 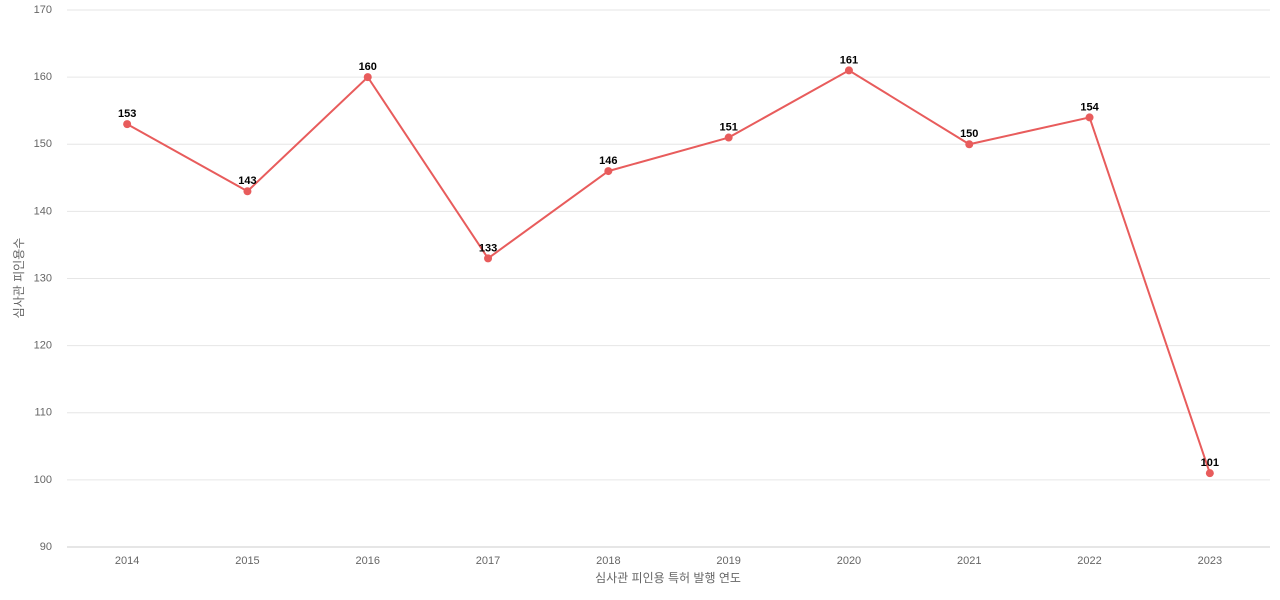 What do you see at coordinates (43, 77) in the screenshot?
I see `y-tick-label: 160` at bounding box center [43, 77].